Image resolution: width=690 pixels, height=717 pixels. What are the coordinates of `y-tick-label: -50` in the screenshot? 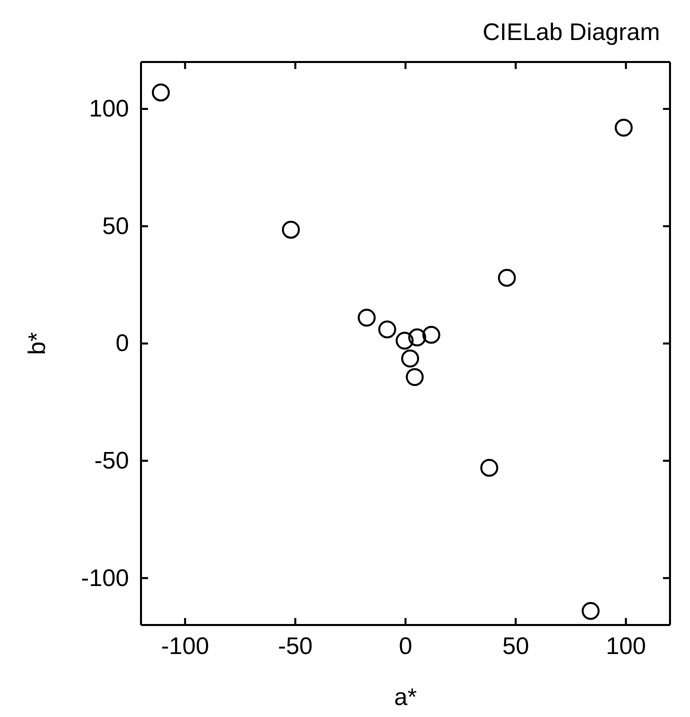 It's located at (111, 460).